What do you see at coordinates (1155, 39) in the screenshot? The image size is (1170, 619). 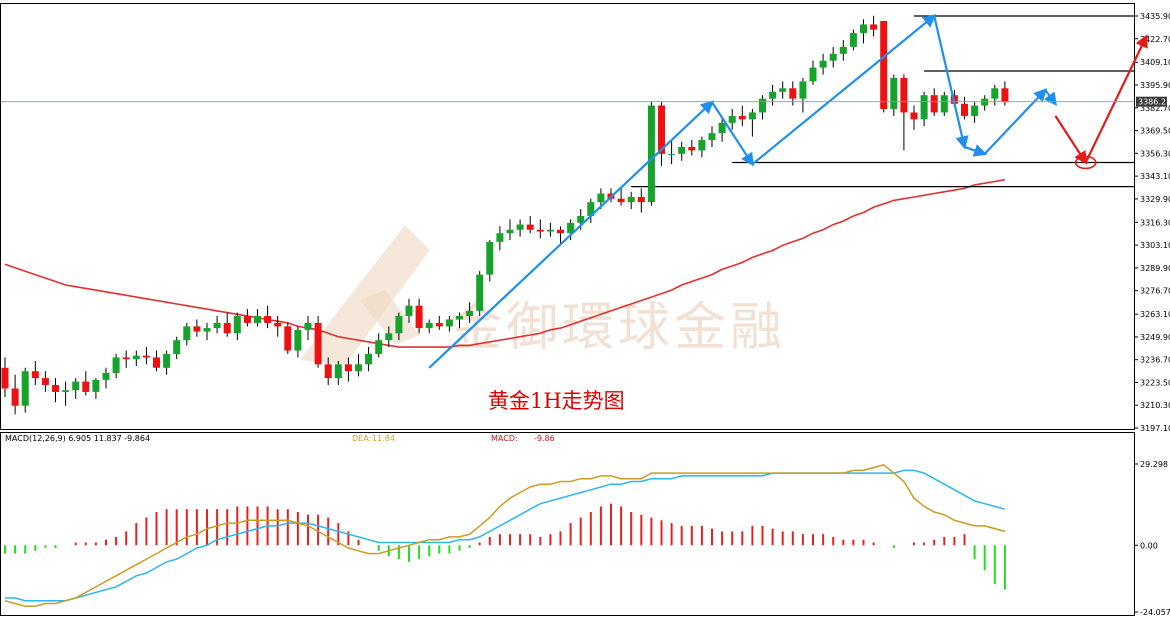 I see `price-axis-label: 3422.70` at bounding box center [1155, 39].